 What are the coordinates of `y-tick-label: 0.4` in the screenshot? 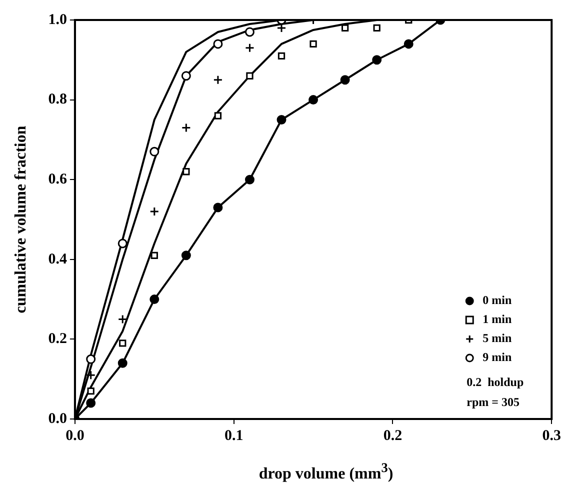 It's located at (58, 259).